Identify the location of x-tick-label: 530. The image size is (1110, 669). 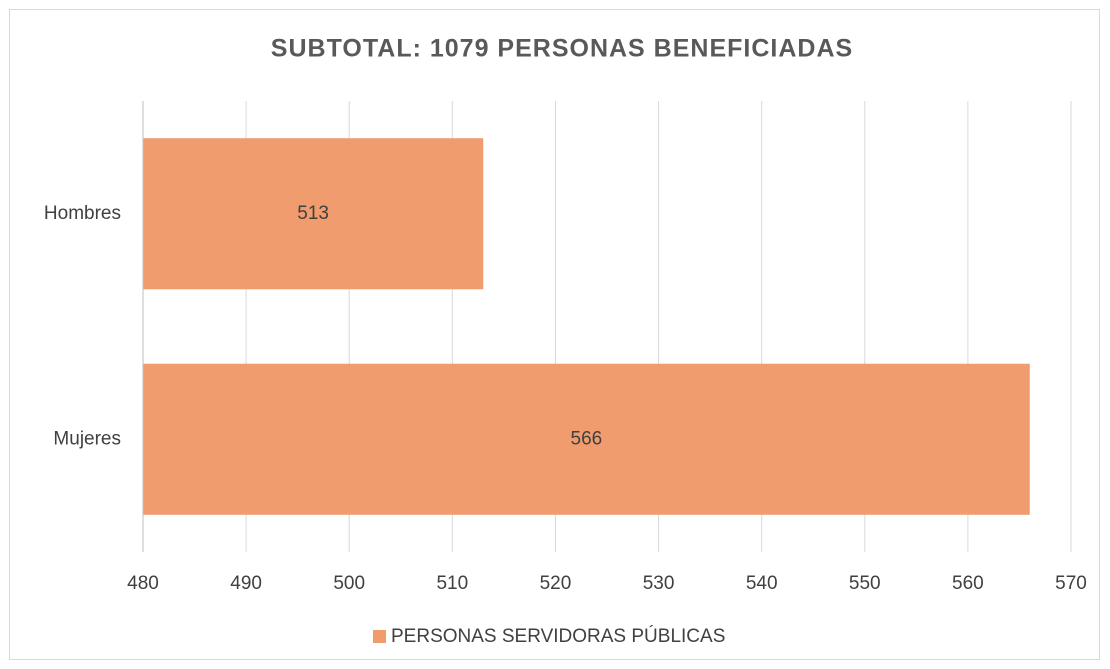
(659, 583).